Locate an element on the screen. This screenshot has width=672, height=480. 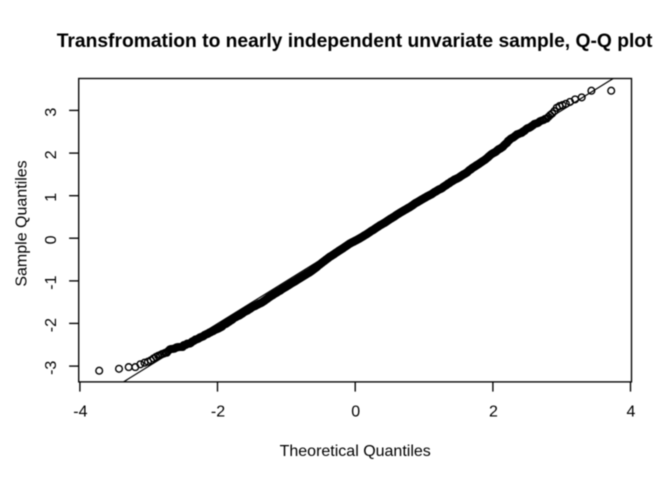
svg-text: 3 is located at coordinates (51, 112).